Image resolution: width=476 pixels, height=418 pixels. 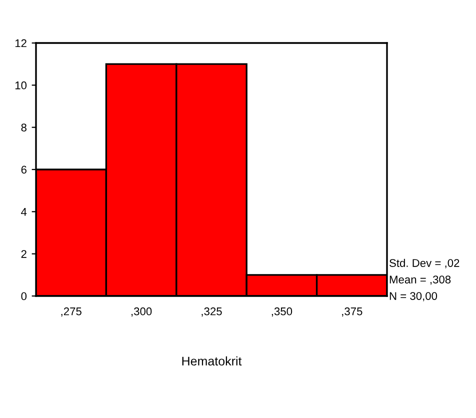 I want to click on text: Mean = ,308, so click(x=420, y=280).